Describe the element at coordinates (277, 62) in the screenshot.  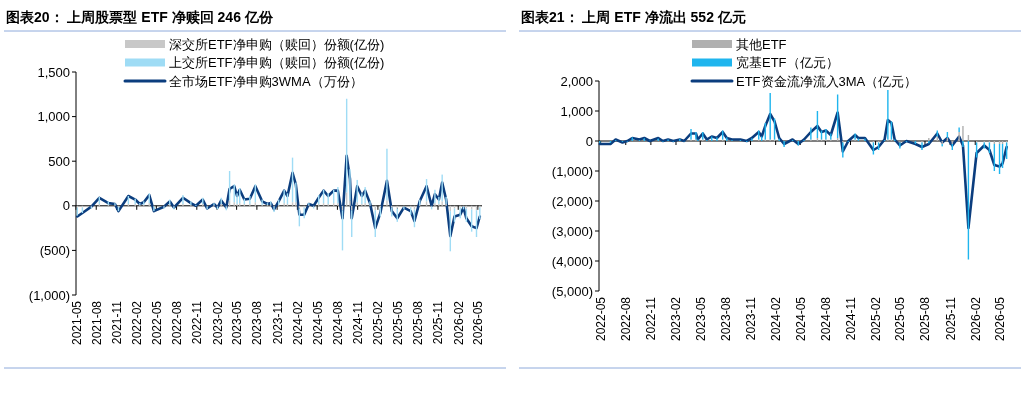
I see `legend-label: 上交所ETF净申购（赎回）份额(亿份)` at that location.